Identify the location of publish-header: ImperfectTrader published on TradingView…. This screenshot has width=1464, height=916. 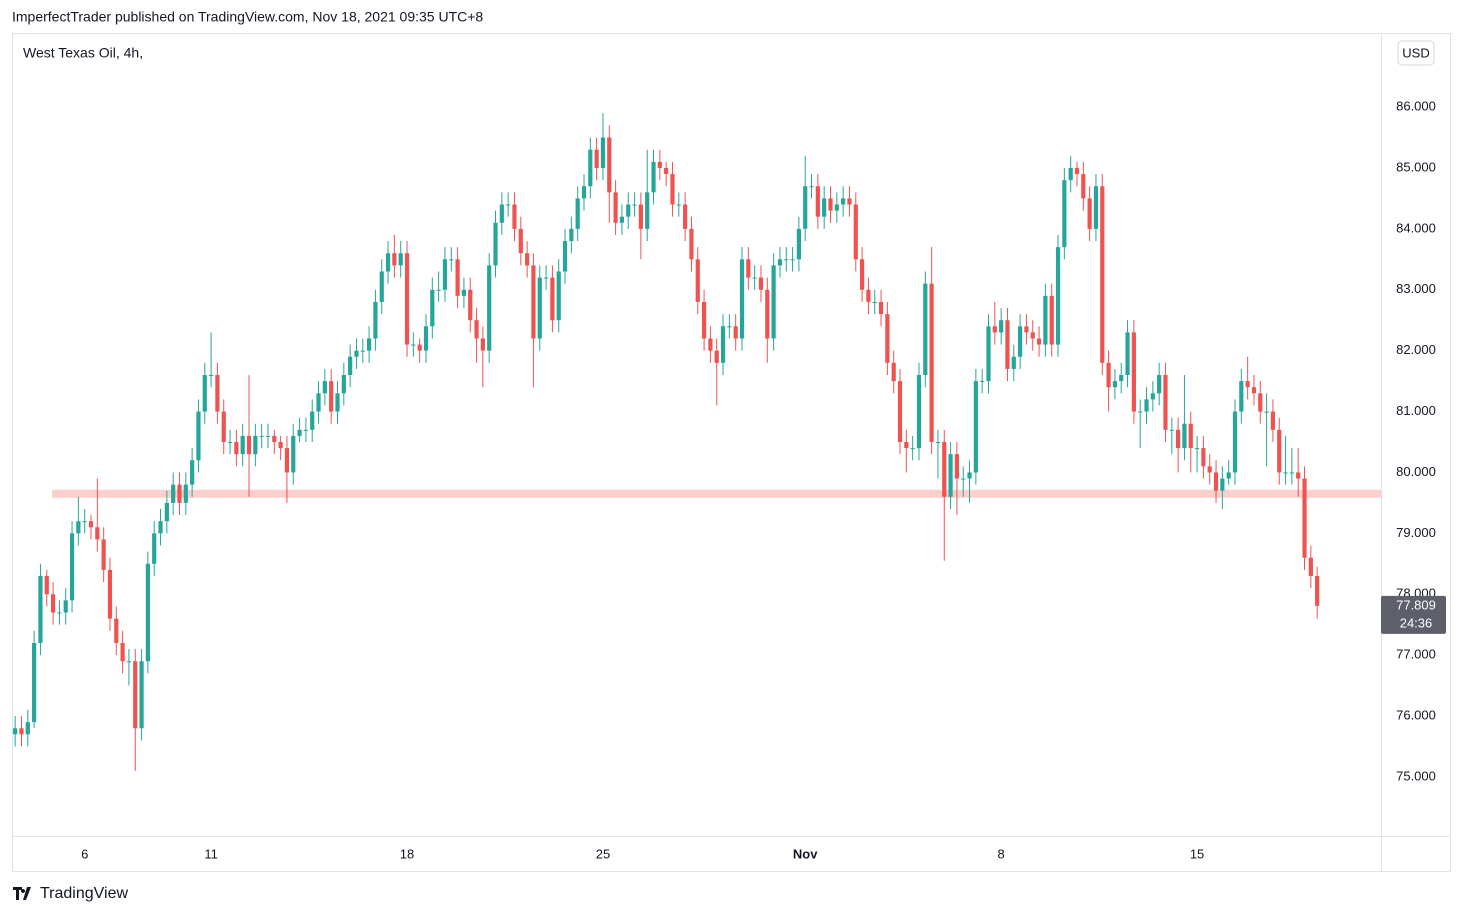
(247, 17).